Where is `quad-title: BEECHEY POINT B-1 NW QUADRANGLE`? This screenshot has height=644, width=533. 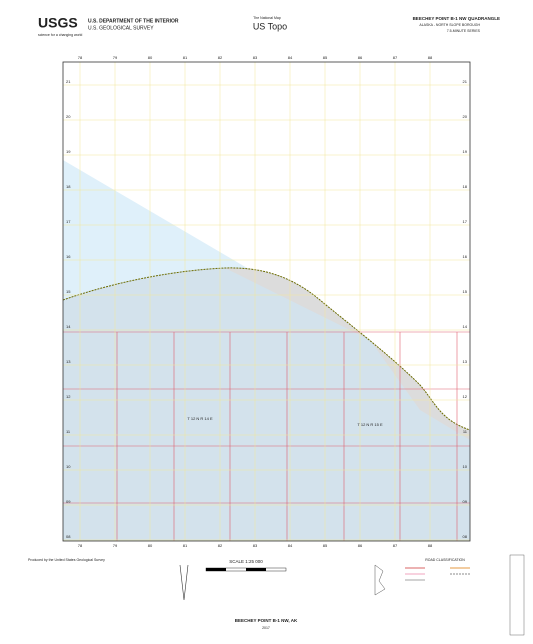 quad-title: BEECHEY POINT B-1 NW QUADRANGLE is located at coordinates (456, 18).